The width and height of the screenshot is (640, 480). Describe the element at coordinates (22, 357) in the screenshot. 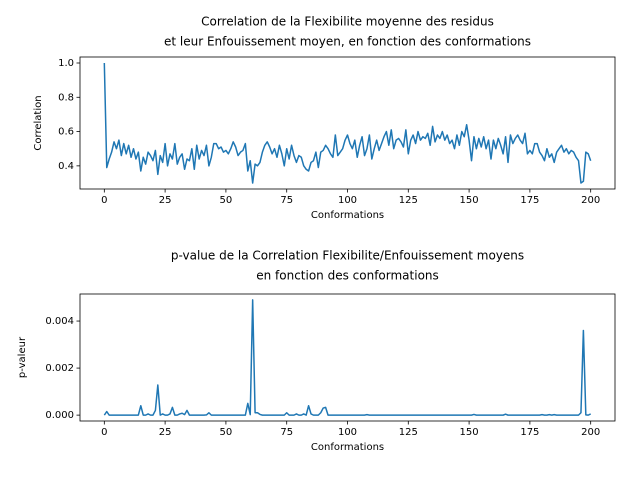

I see `y-axis-label: p-valeur` at that location.